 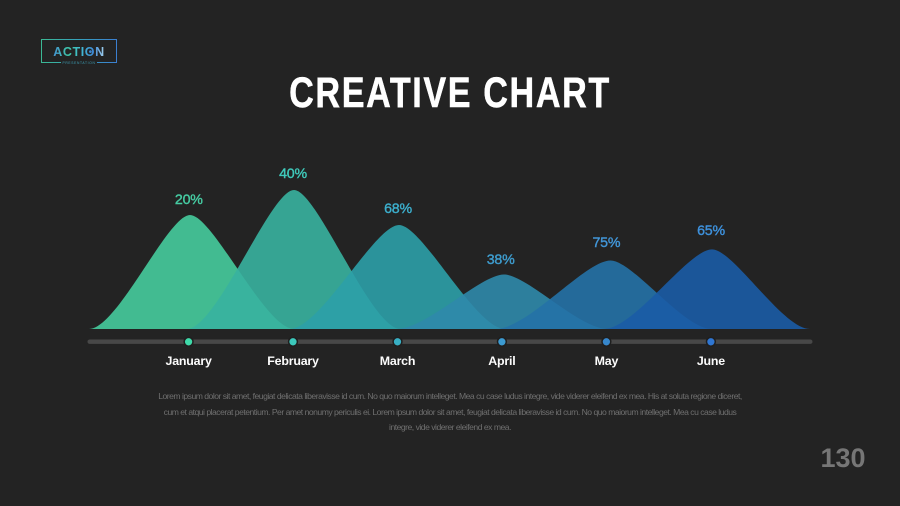 What do you see at coordinates (79, 63) in the screenshot?
I see `svg-text: PRESENTATION` at bounding box center [79, 63].